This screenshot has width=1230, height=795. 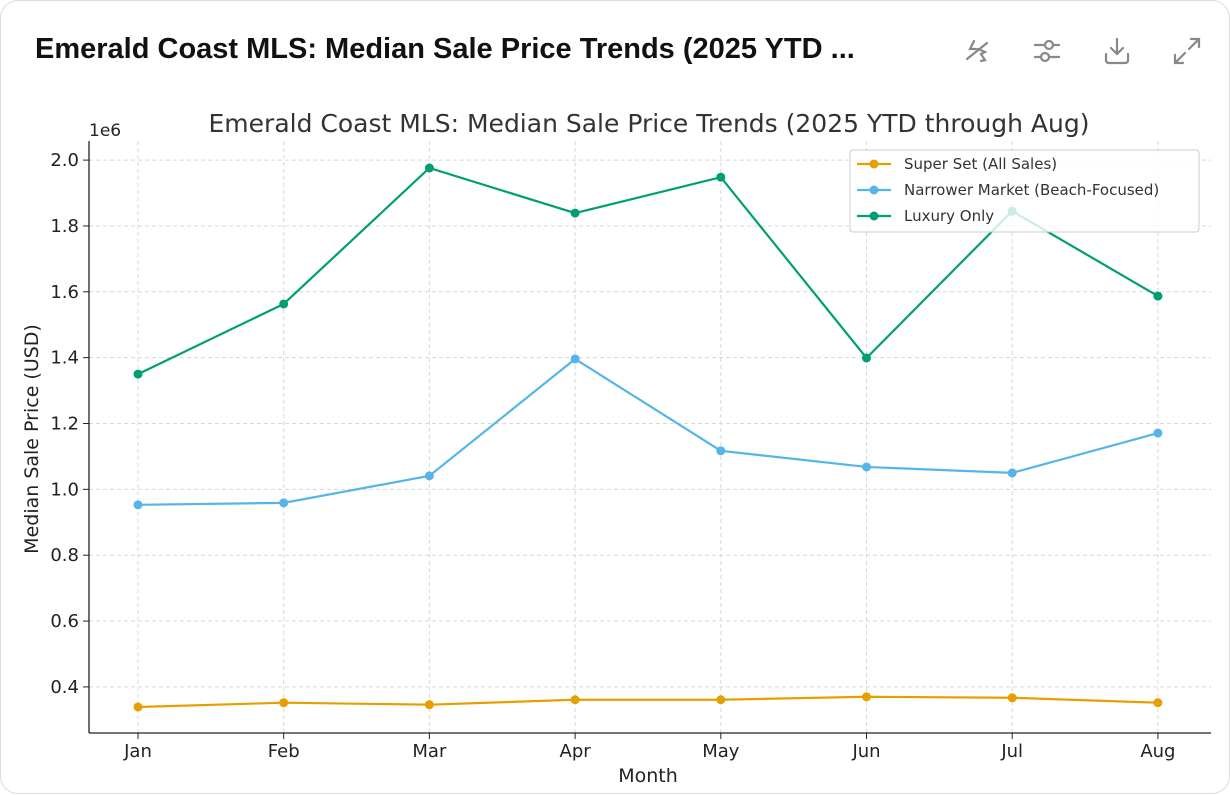 What do you see at coordinates (1117, 51) in the screenshot?
I see `download-icon` at bounding box center [1117, 51].